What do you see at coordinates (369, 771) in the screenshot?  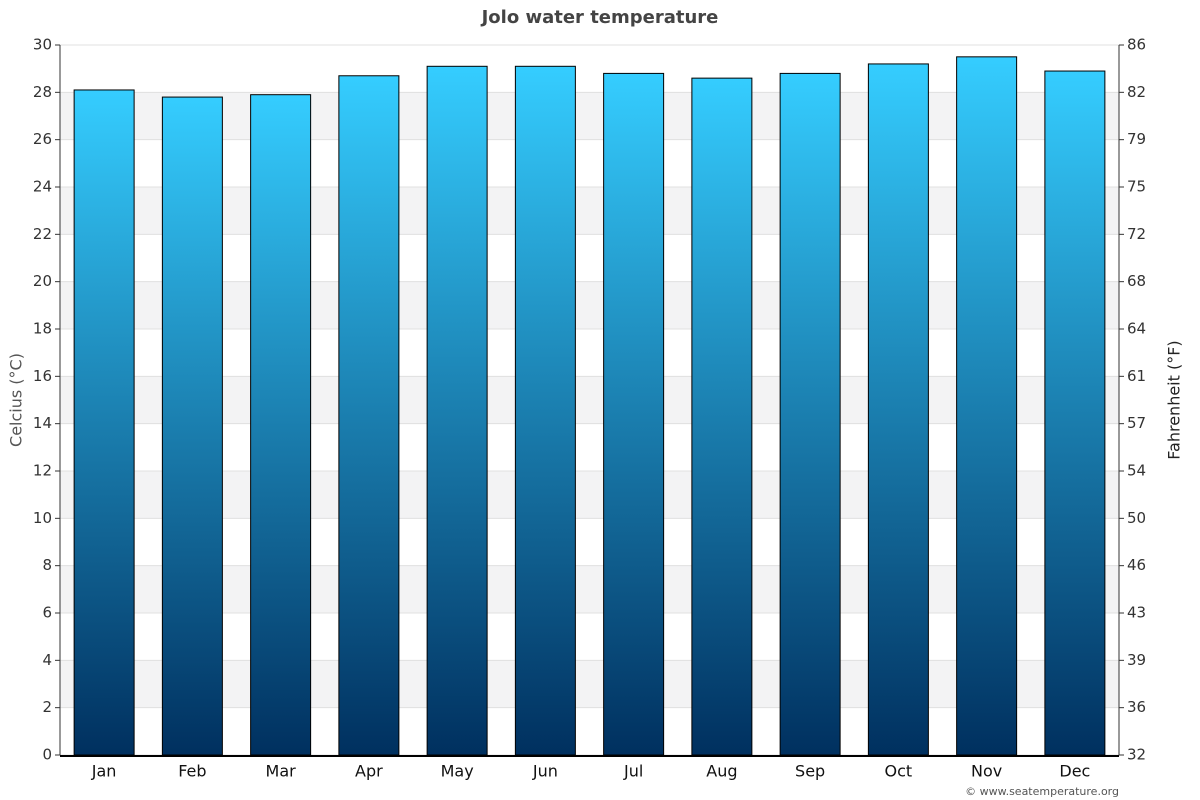 I see `x-tick-label: Apr` at bounding box center [369, 771].